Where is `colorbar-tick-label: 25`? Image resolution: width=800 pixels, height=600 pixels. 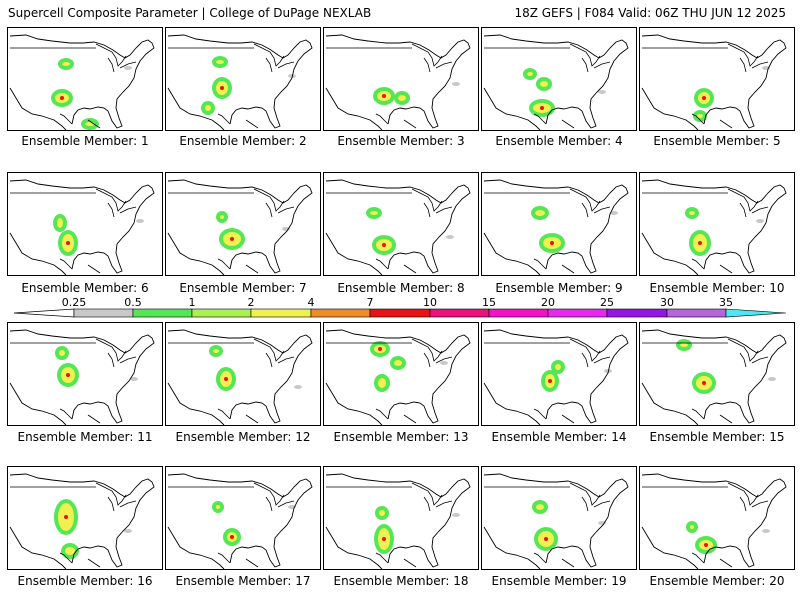 colorbar-tick-label: 25 is located at coordinates (607, 302).